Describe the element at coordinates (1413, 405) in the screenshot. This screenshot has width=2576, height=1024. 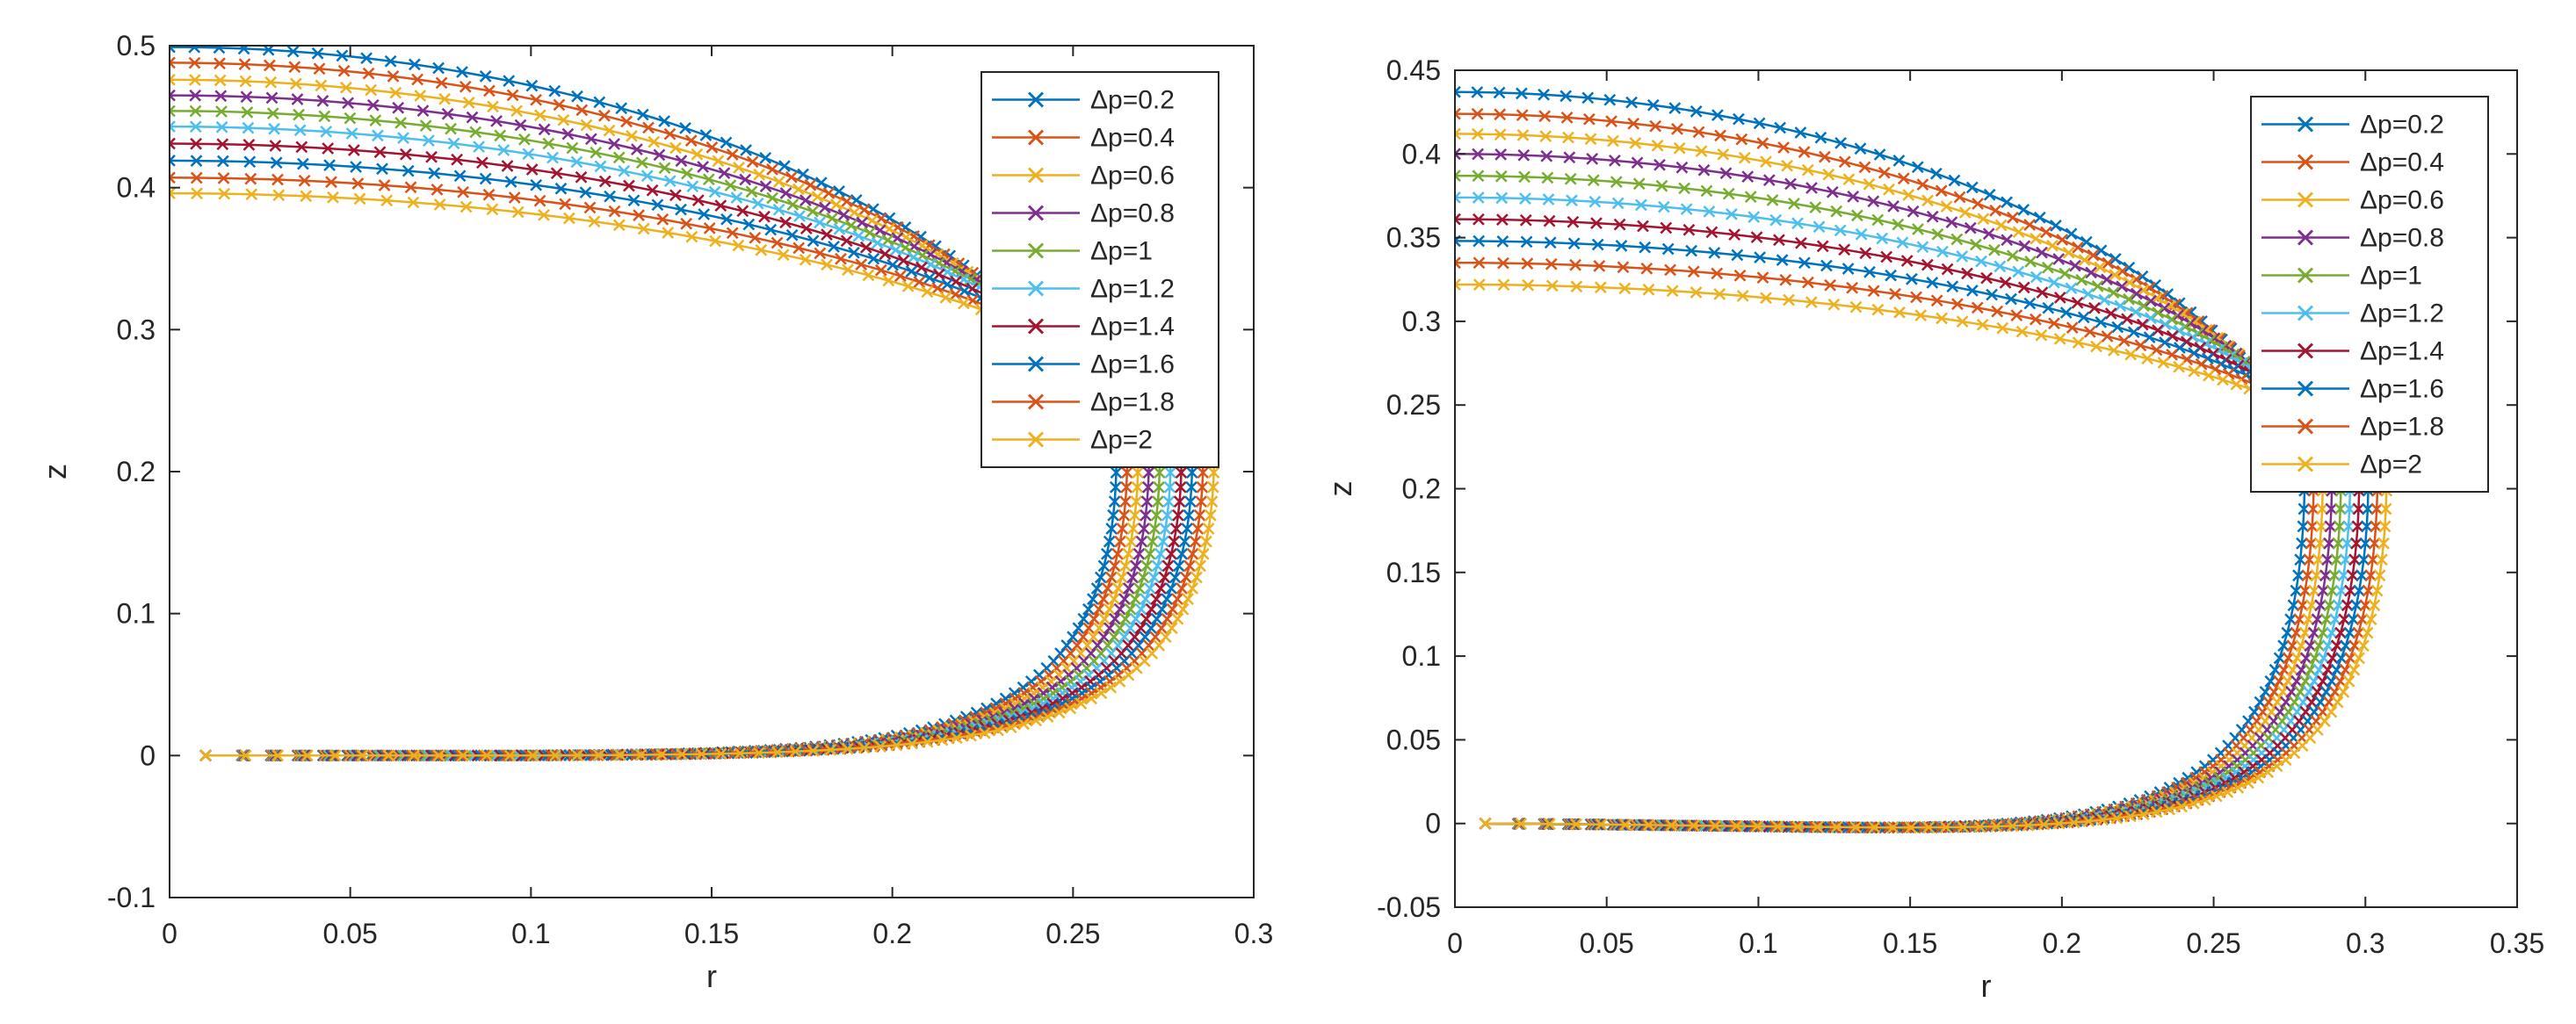
I see `y-tick-label: 0.25` at that location.